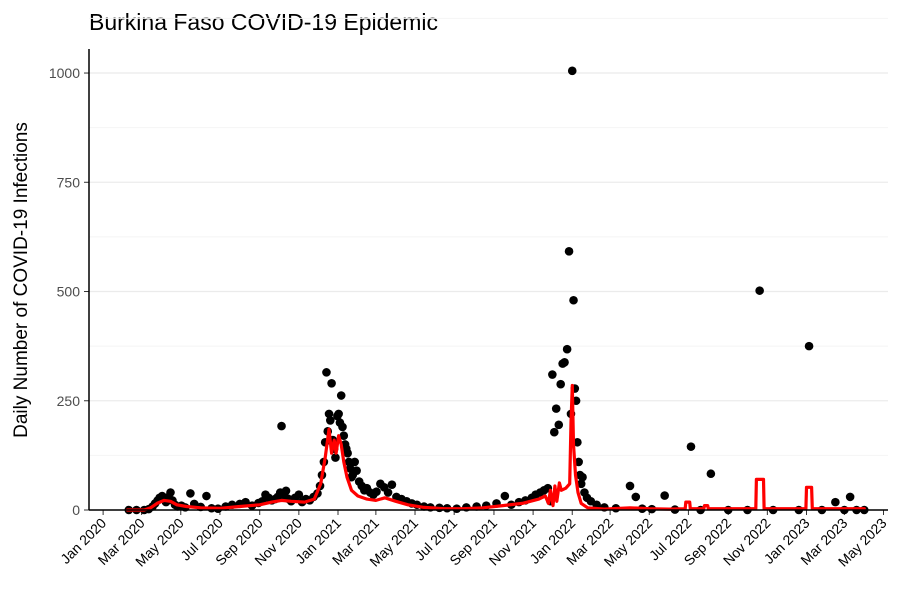 This screenshot has height=600, width=900. I want to click on y-tick-label: 500, so click(69, 292).